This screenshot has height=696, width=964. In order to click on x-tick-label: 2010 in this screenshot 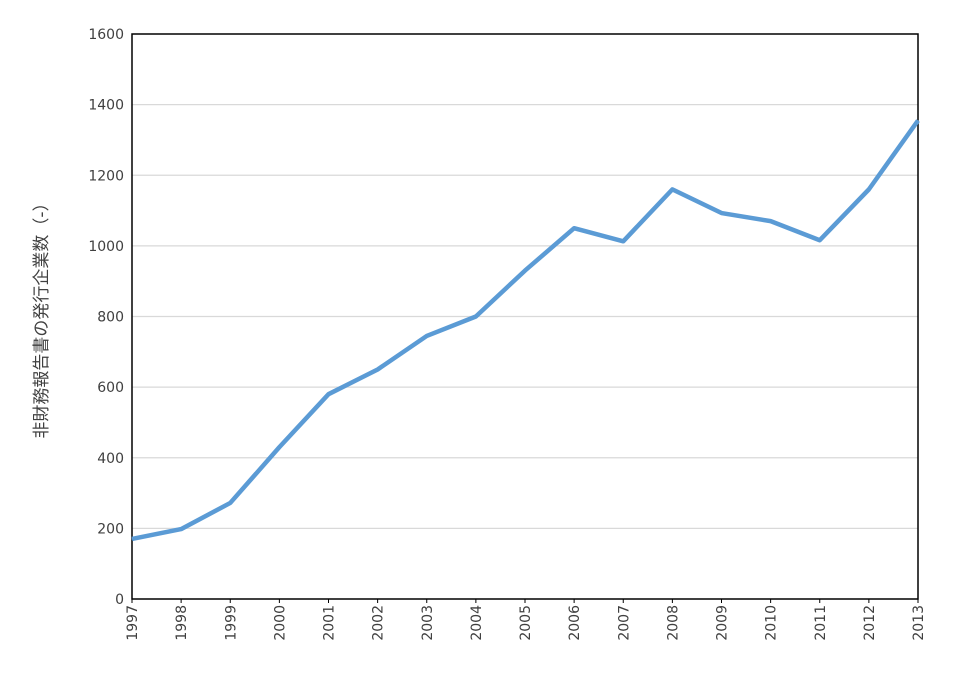, I will do `click(772, 623)`.